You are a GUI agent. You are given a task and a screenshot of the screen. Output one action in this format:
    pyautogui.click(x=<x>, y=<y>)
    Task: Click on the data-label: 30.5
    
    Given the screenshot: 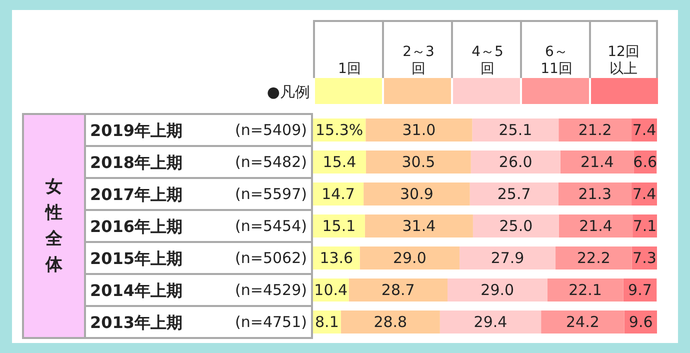 What is the action you would take?
    pyautogui.click(x=419, y=161)
    